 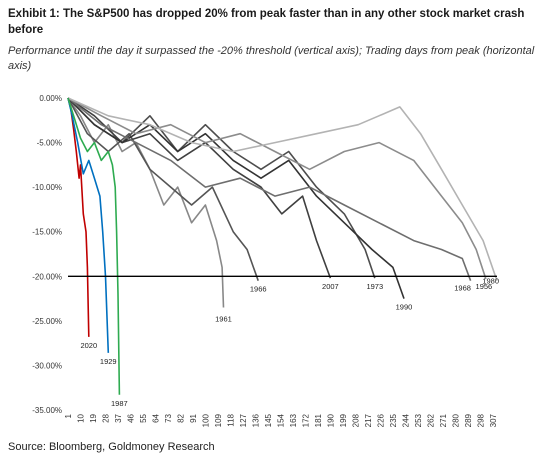 What do you see at coordinates (47, 321) in the screenshot?
I see `y-tick-label: -25.00%` at bounding box center [47, 321].